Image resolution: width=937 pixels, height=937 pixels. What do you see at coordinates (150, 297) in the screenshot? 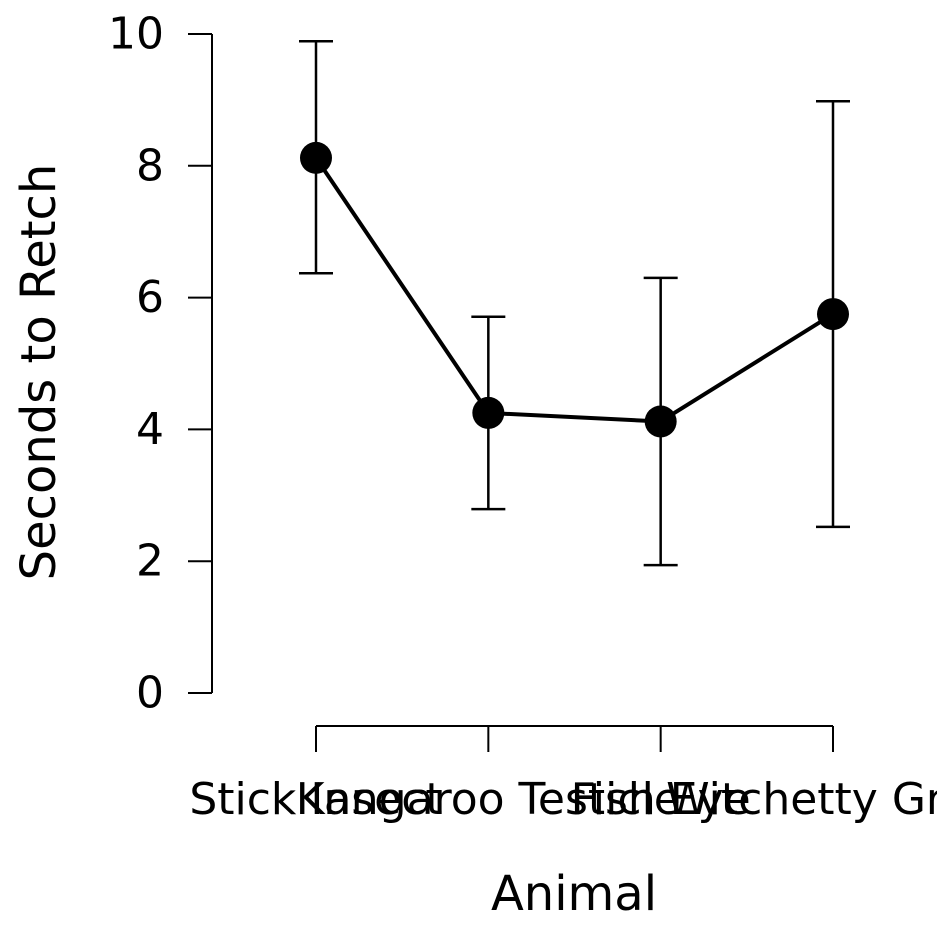
I see `y-tick-label: 6` at bounding box center [150, 297].